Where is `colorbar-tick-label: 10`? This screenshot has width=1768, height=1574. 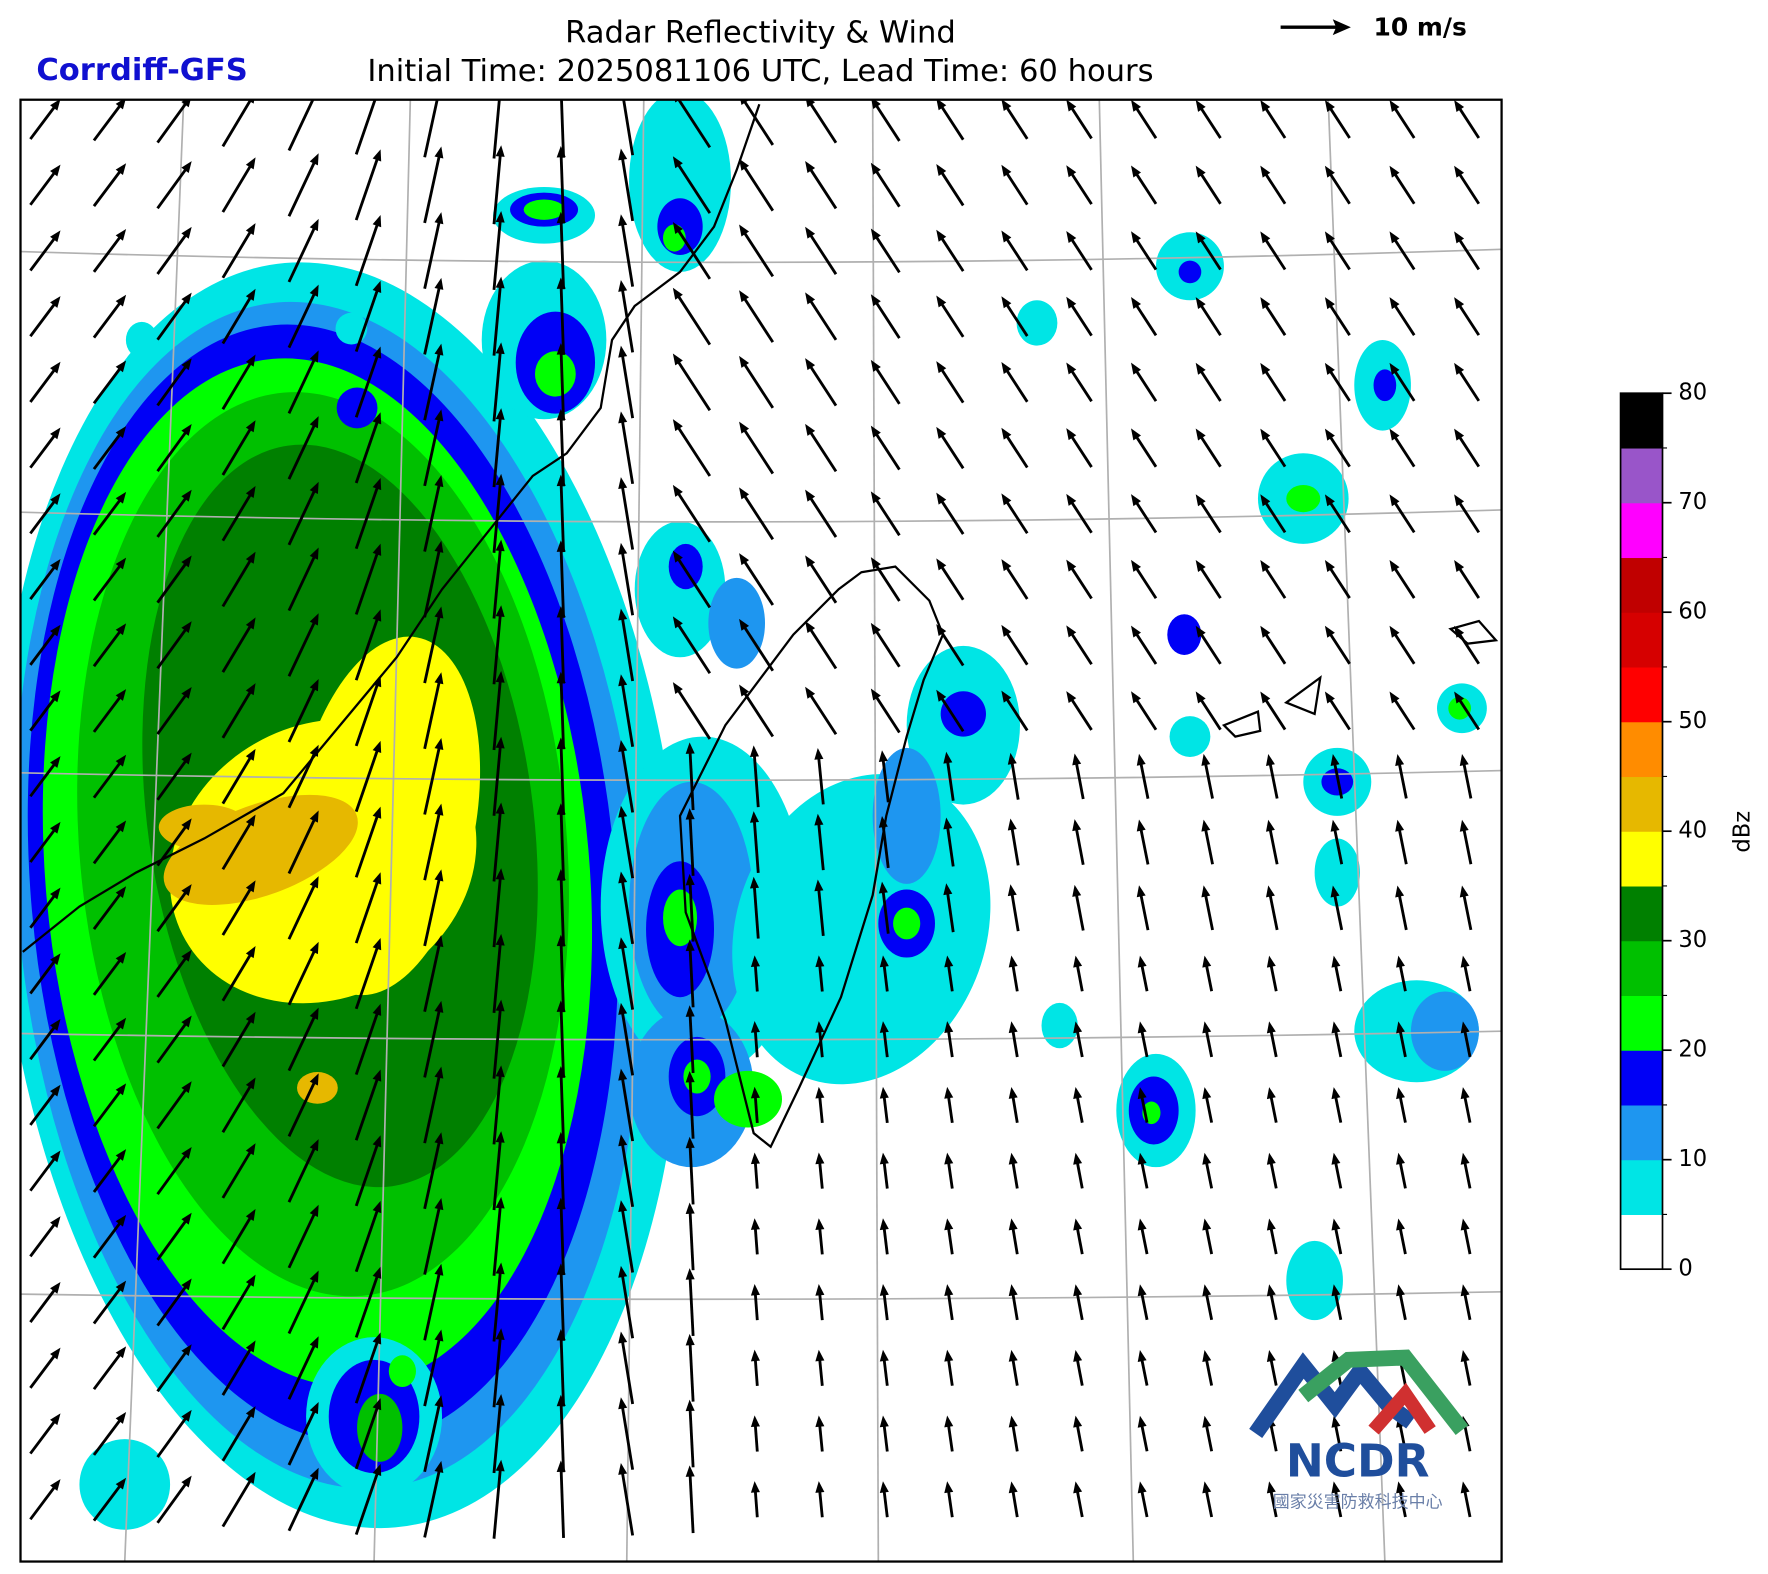 colorbar-tick-label: 10 is located at coordinates (1692, 1159).